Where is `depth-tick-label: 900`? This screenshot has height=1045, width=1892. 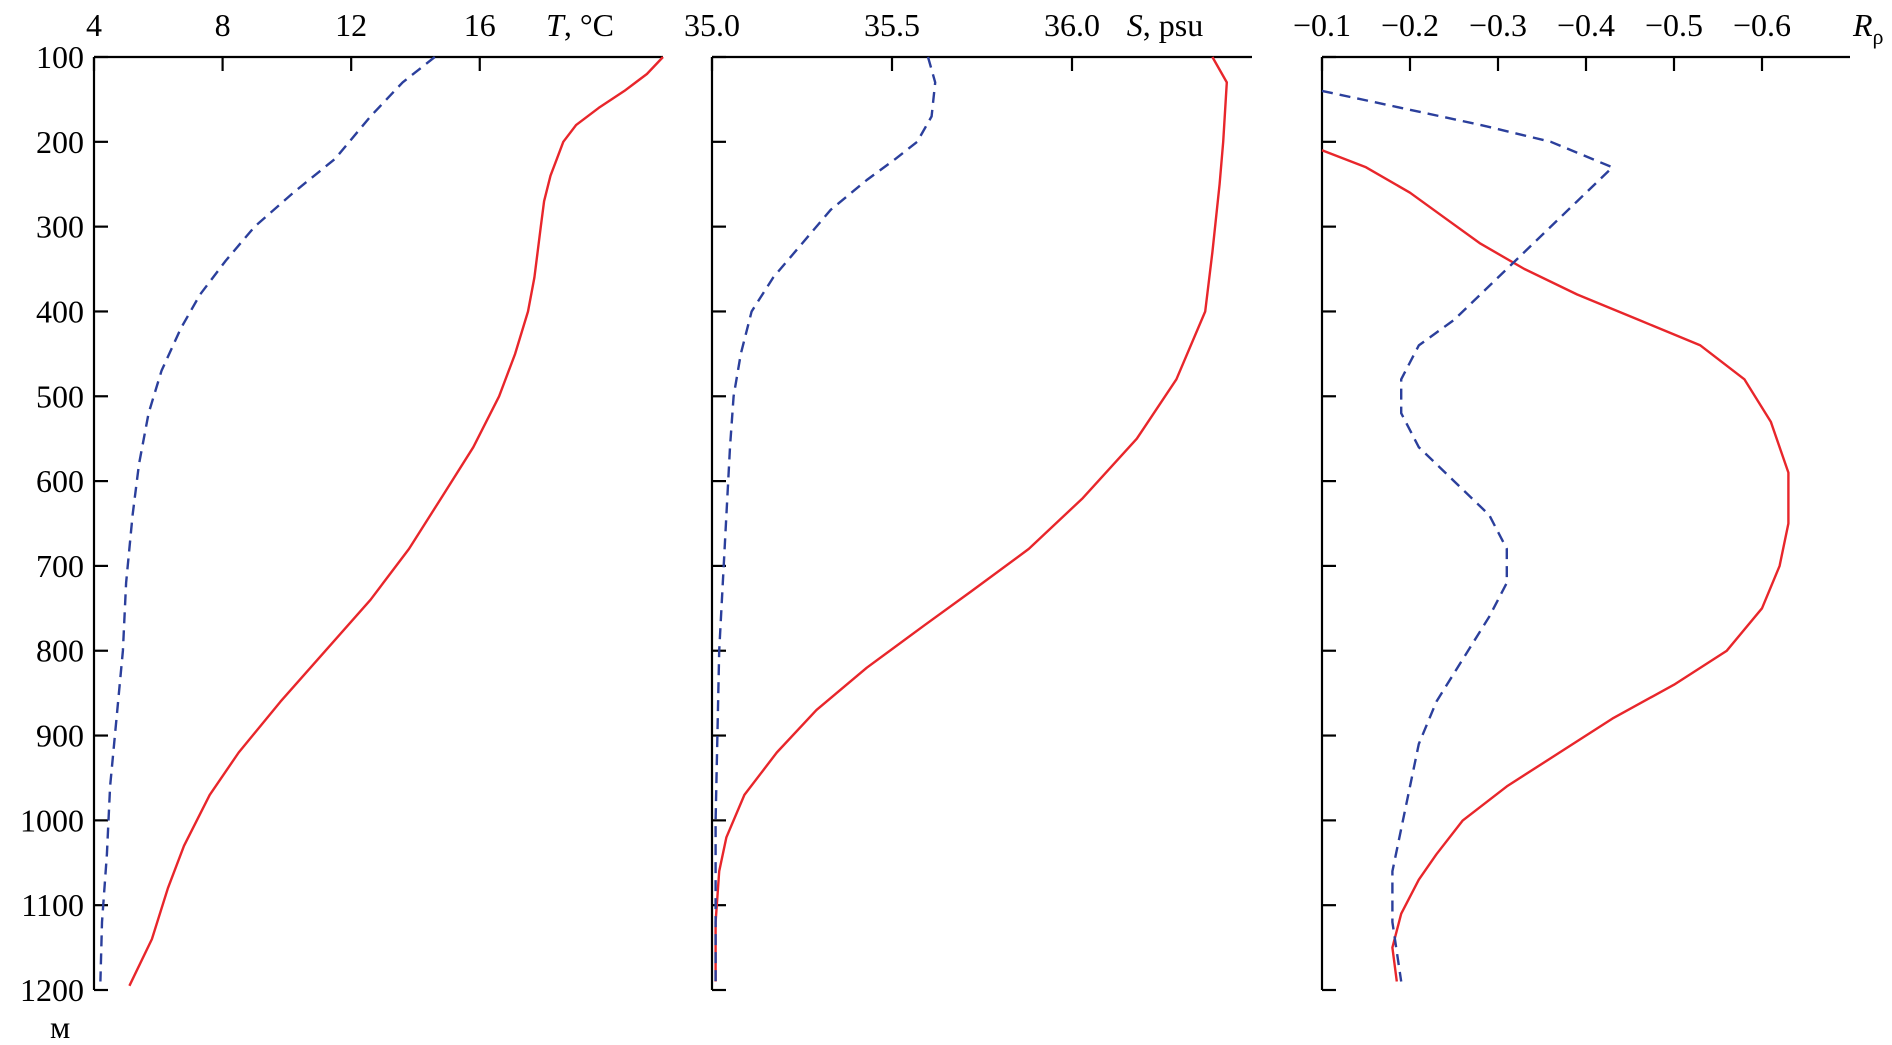 depth-tick-label: 900 is located at coordinates (60, 736).